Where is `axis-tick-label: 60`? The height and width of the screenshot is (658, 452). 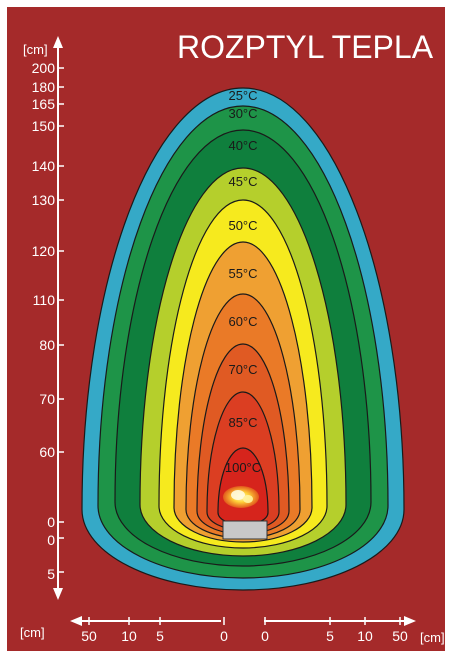 axis-tick-label: 60 is located at coordinates (47, 452).